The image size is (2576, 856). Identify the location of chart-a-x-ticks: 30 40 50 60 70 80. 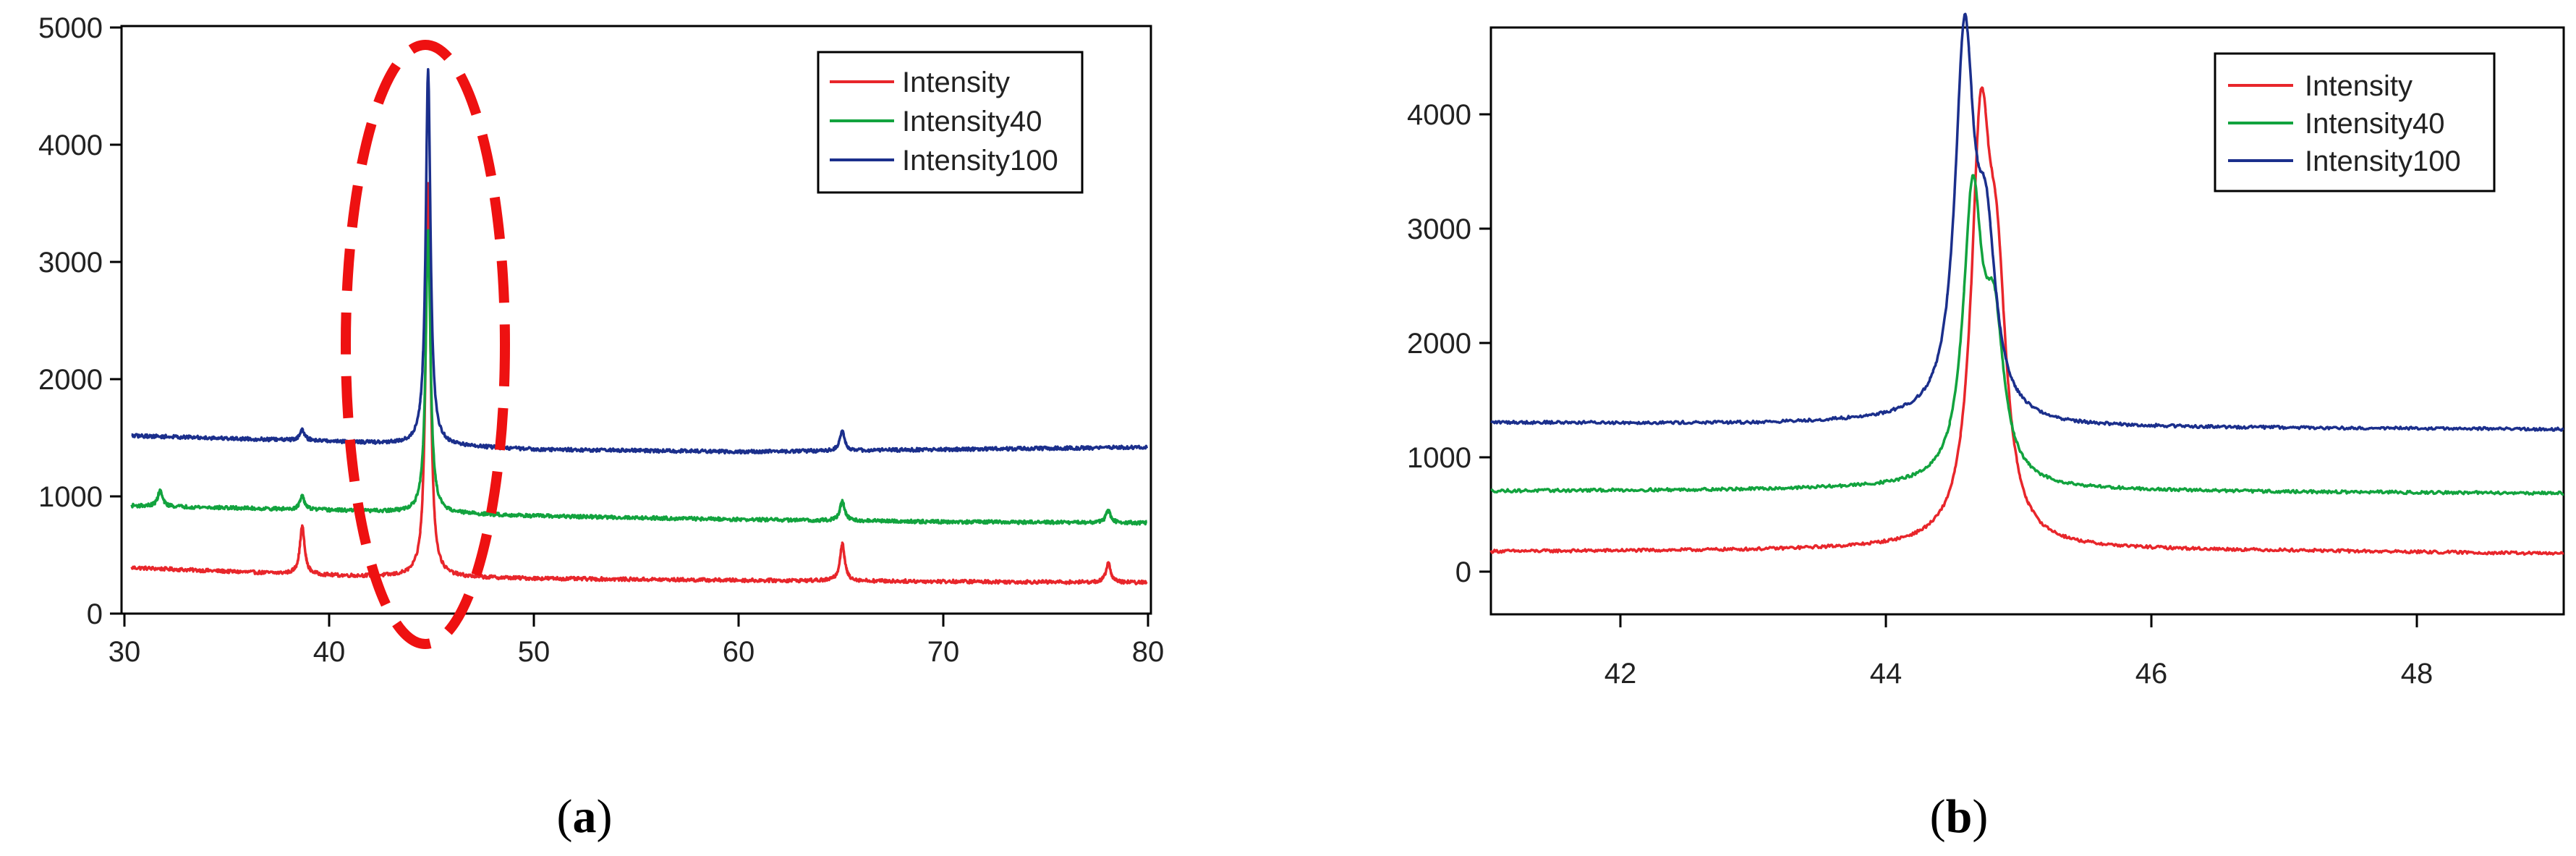
(637, 641).